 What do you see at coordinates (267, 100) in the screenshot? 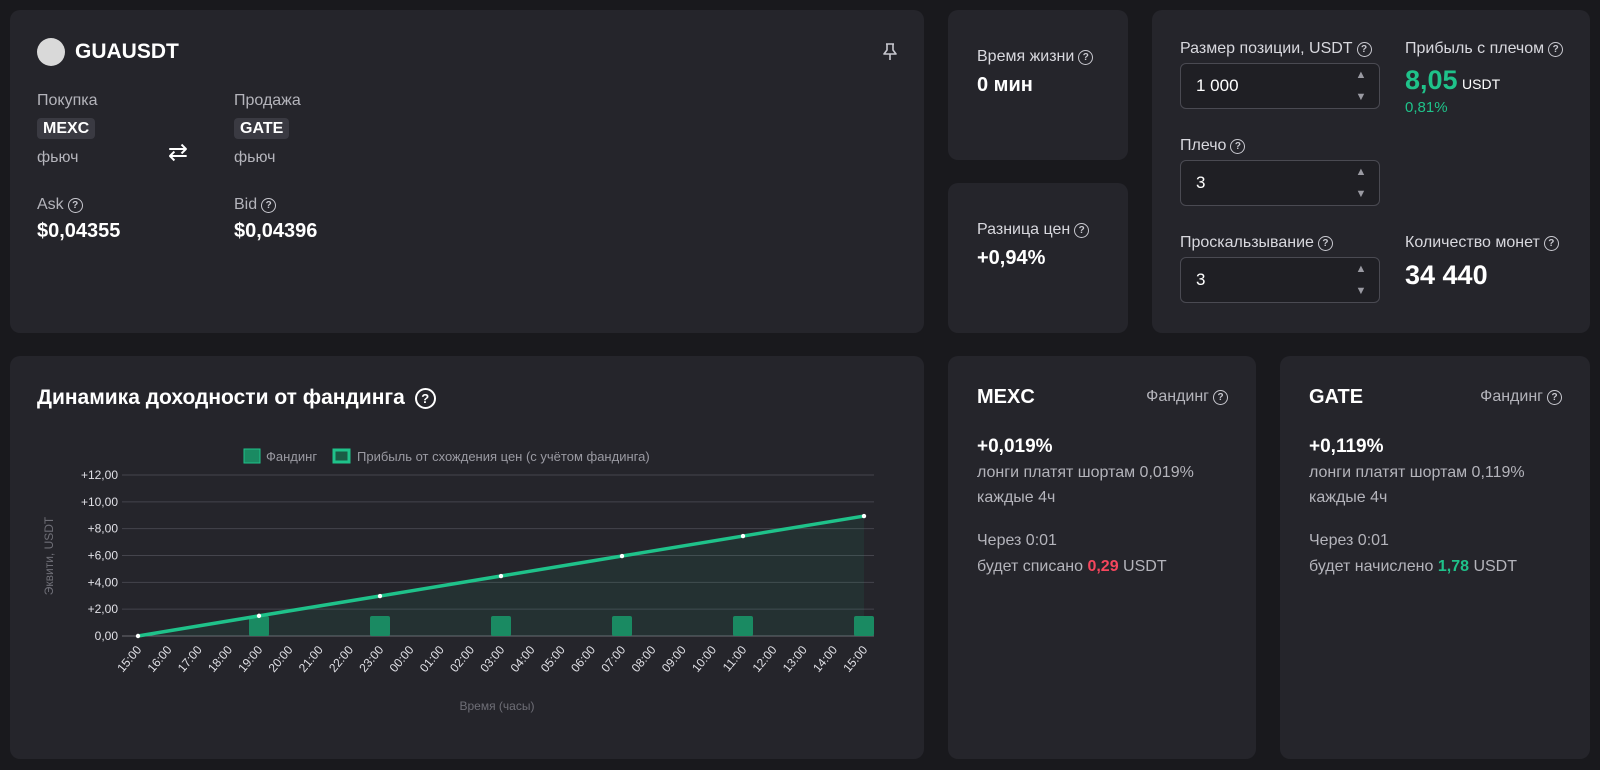
I see `sell-label: Продажа` at bounding box center [267, 100].